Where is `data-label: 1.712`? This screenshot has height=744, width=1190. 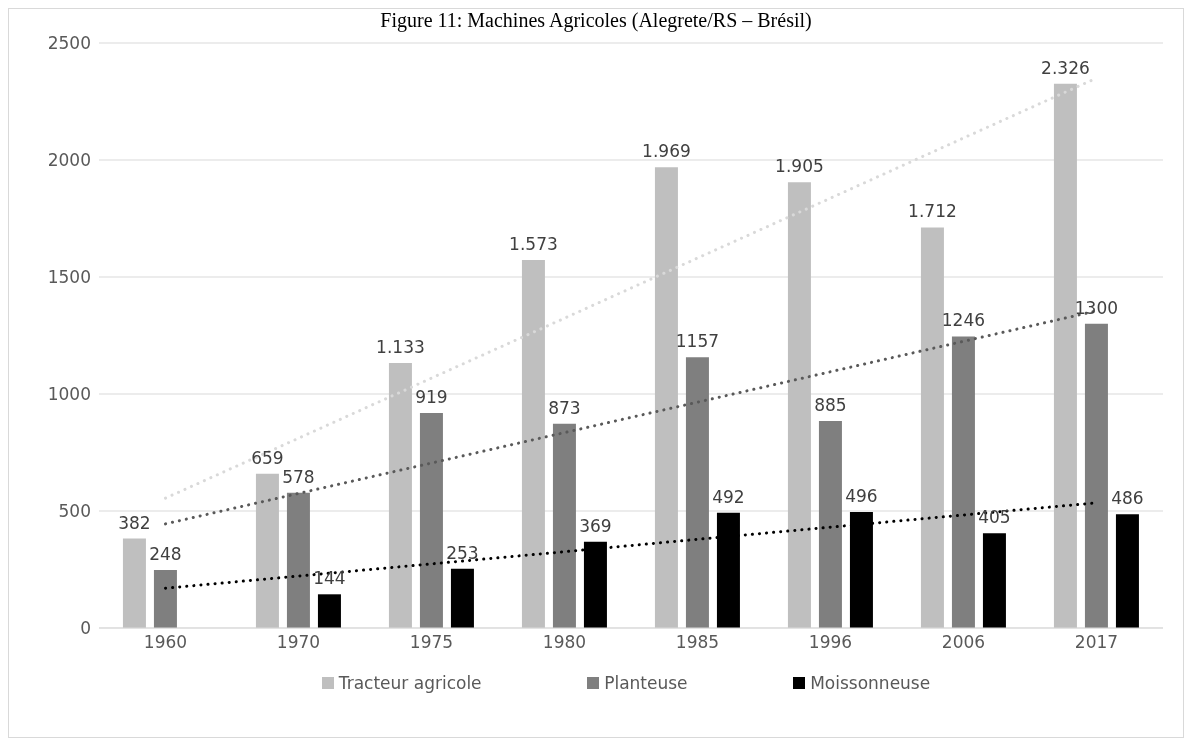 data-label: 1.712 is located at coordinates (932, 211).